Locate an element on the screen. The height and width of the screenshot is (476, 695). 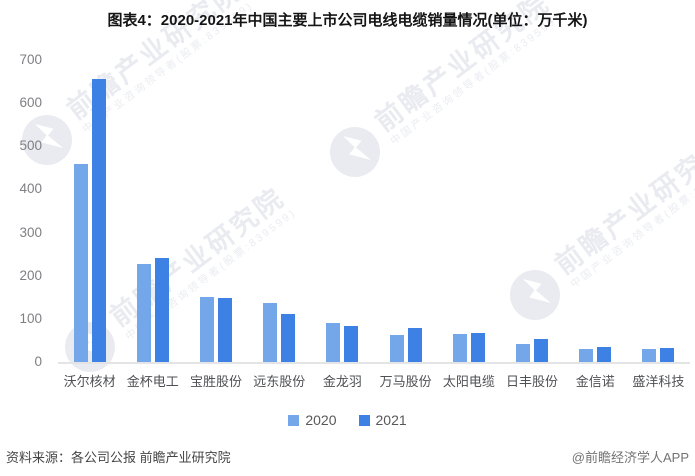
category-label: 万马股份 is located at coordinates (405, 381).